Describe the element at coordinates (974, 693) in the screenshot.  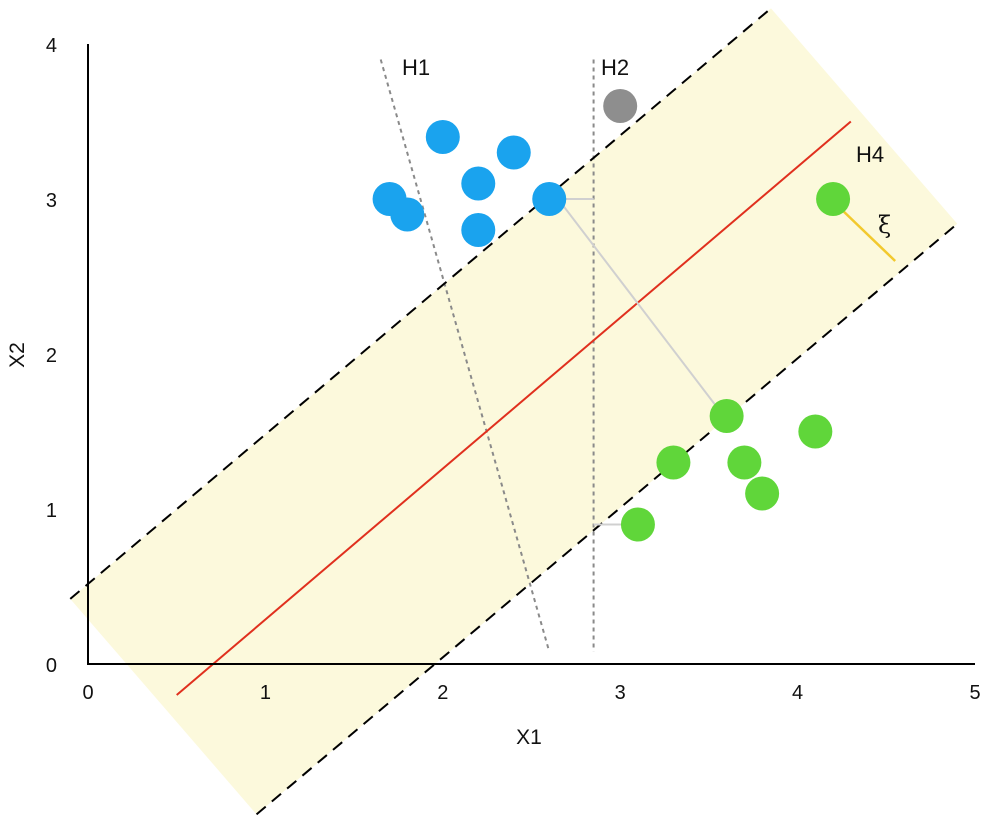
I see `x-tick-label: 5` at that location.